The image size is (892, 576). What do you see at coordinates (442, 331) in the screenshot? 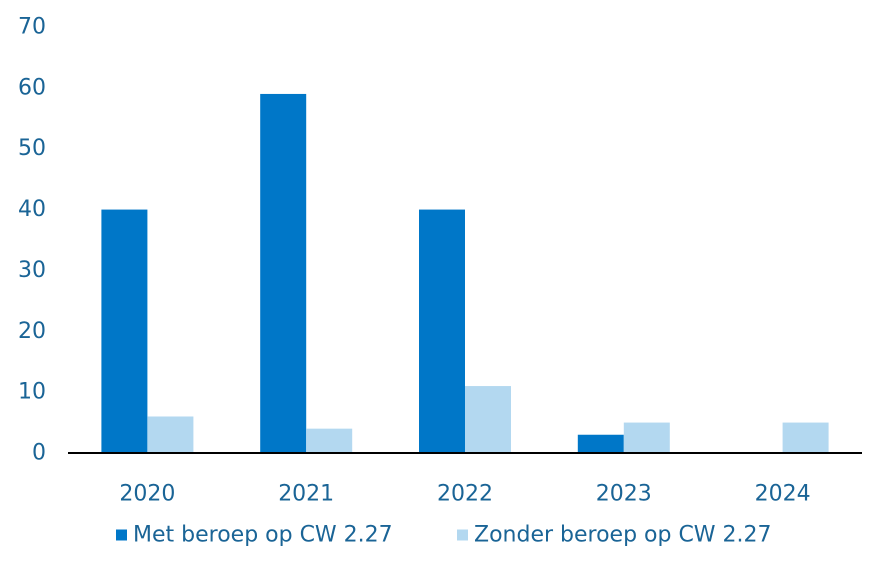
I see `bar-met-2022` at bounding box center [442, 331].